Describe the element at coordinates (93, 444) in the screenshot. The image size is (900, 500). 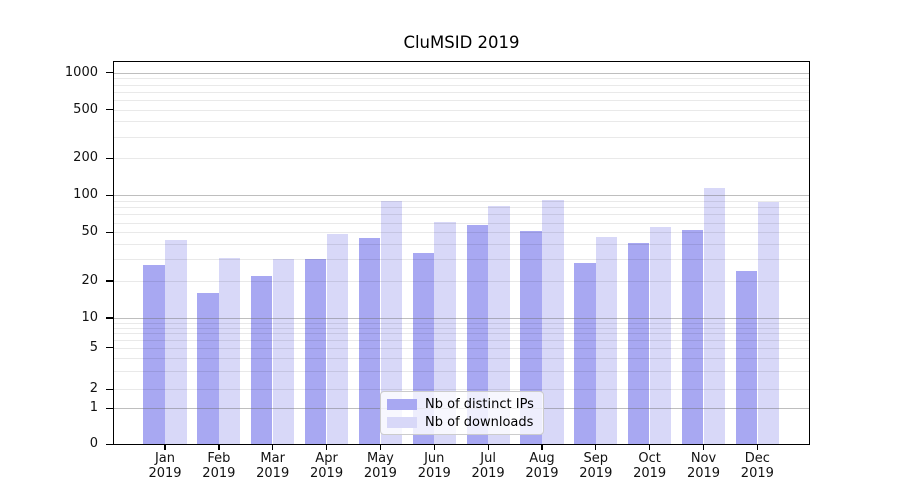
I see `y-tick-label: 0` at that location.